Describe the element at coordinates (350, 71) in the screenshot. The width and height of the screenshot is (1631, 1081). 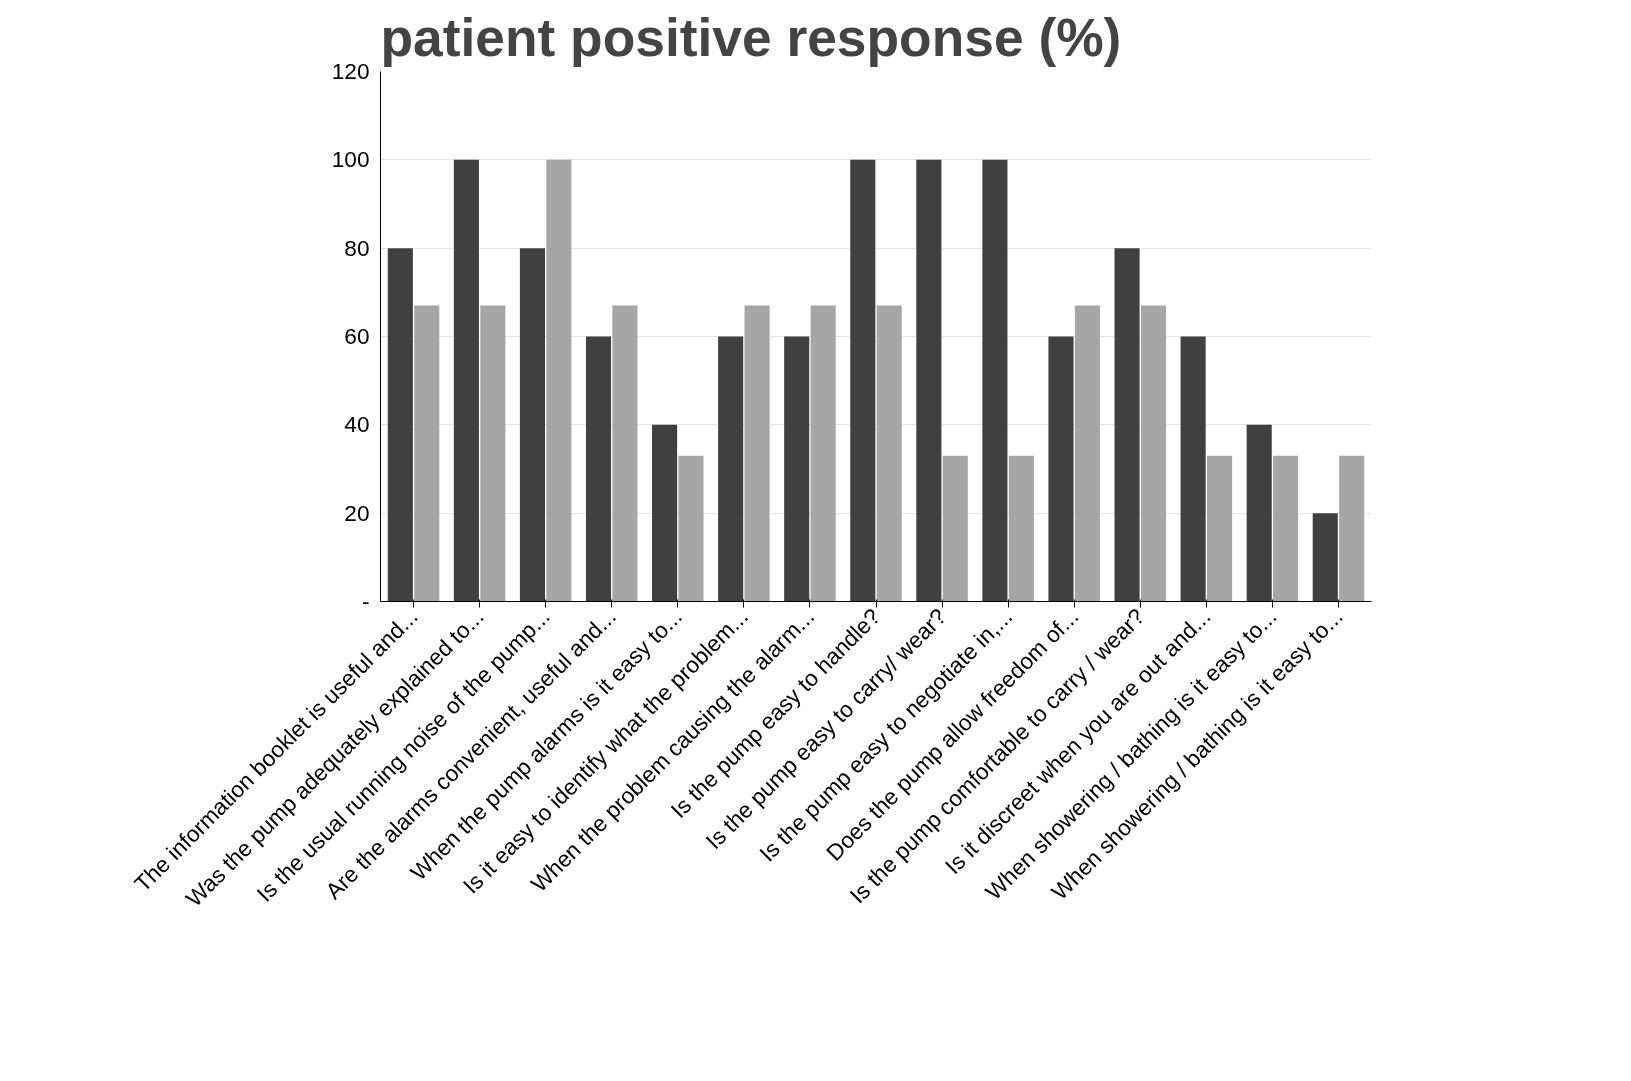
I see `y-tick-label: 120` at that location.